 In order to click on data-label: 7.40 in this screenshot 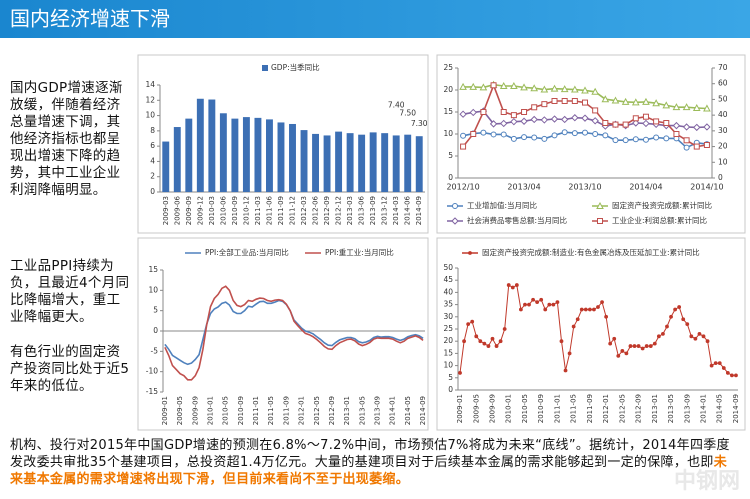, I will do `click(396, 104)`.